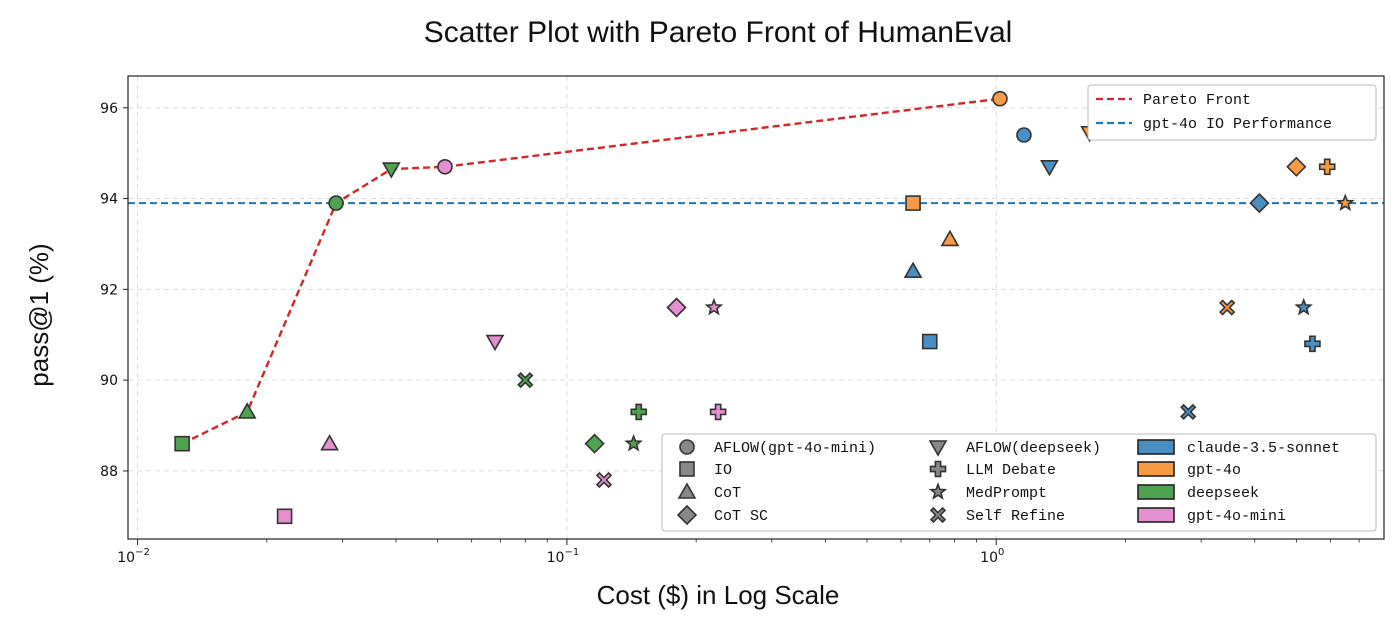 The width and height of the screenshot is (1400, 626). I want to click on legend-label-self-refine: Self Refine, so click(1015, 516).